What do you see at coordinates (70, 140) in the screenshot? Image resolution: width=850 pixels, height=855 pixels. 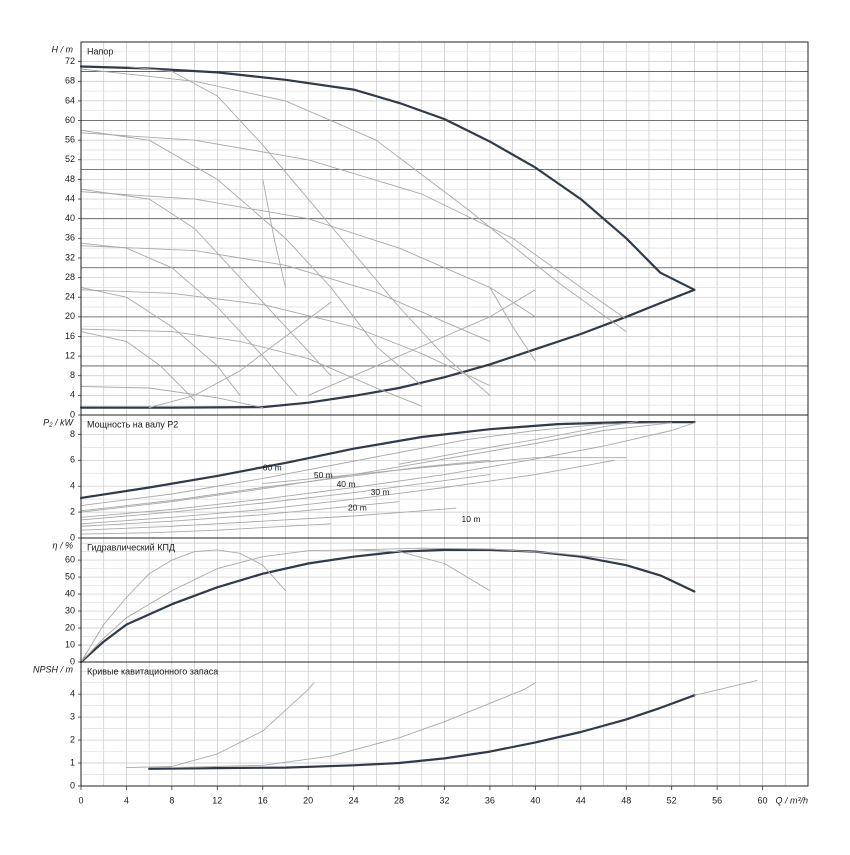 I see `y-tick-label: 56` at bounding box center [70, 140].